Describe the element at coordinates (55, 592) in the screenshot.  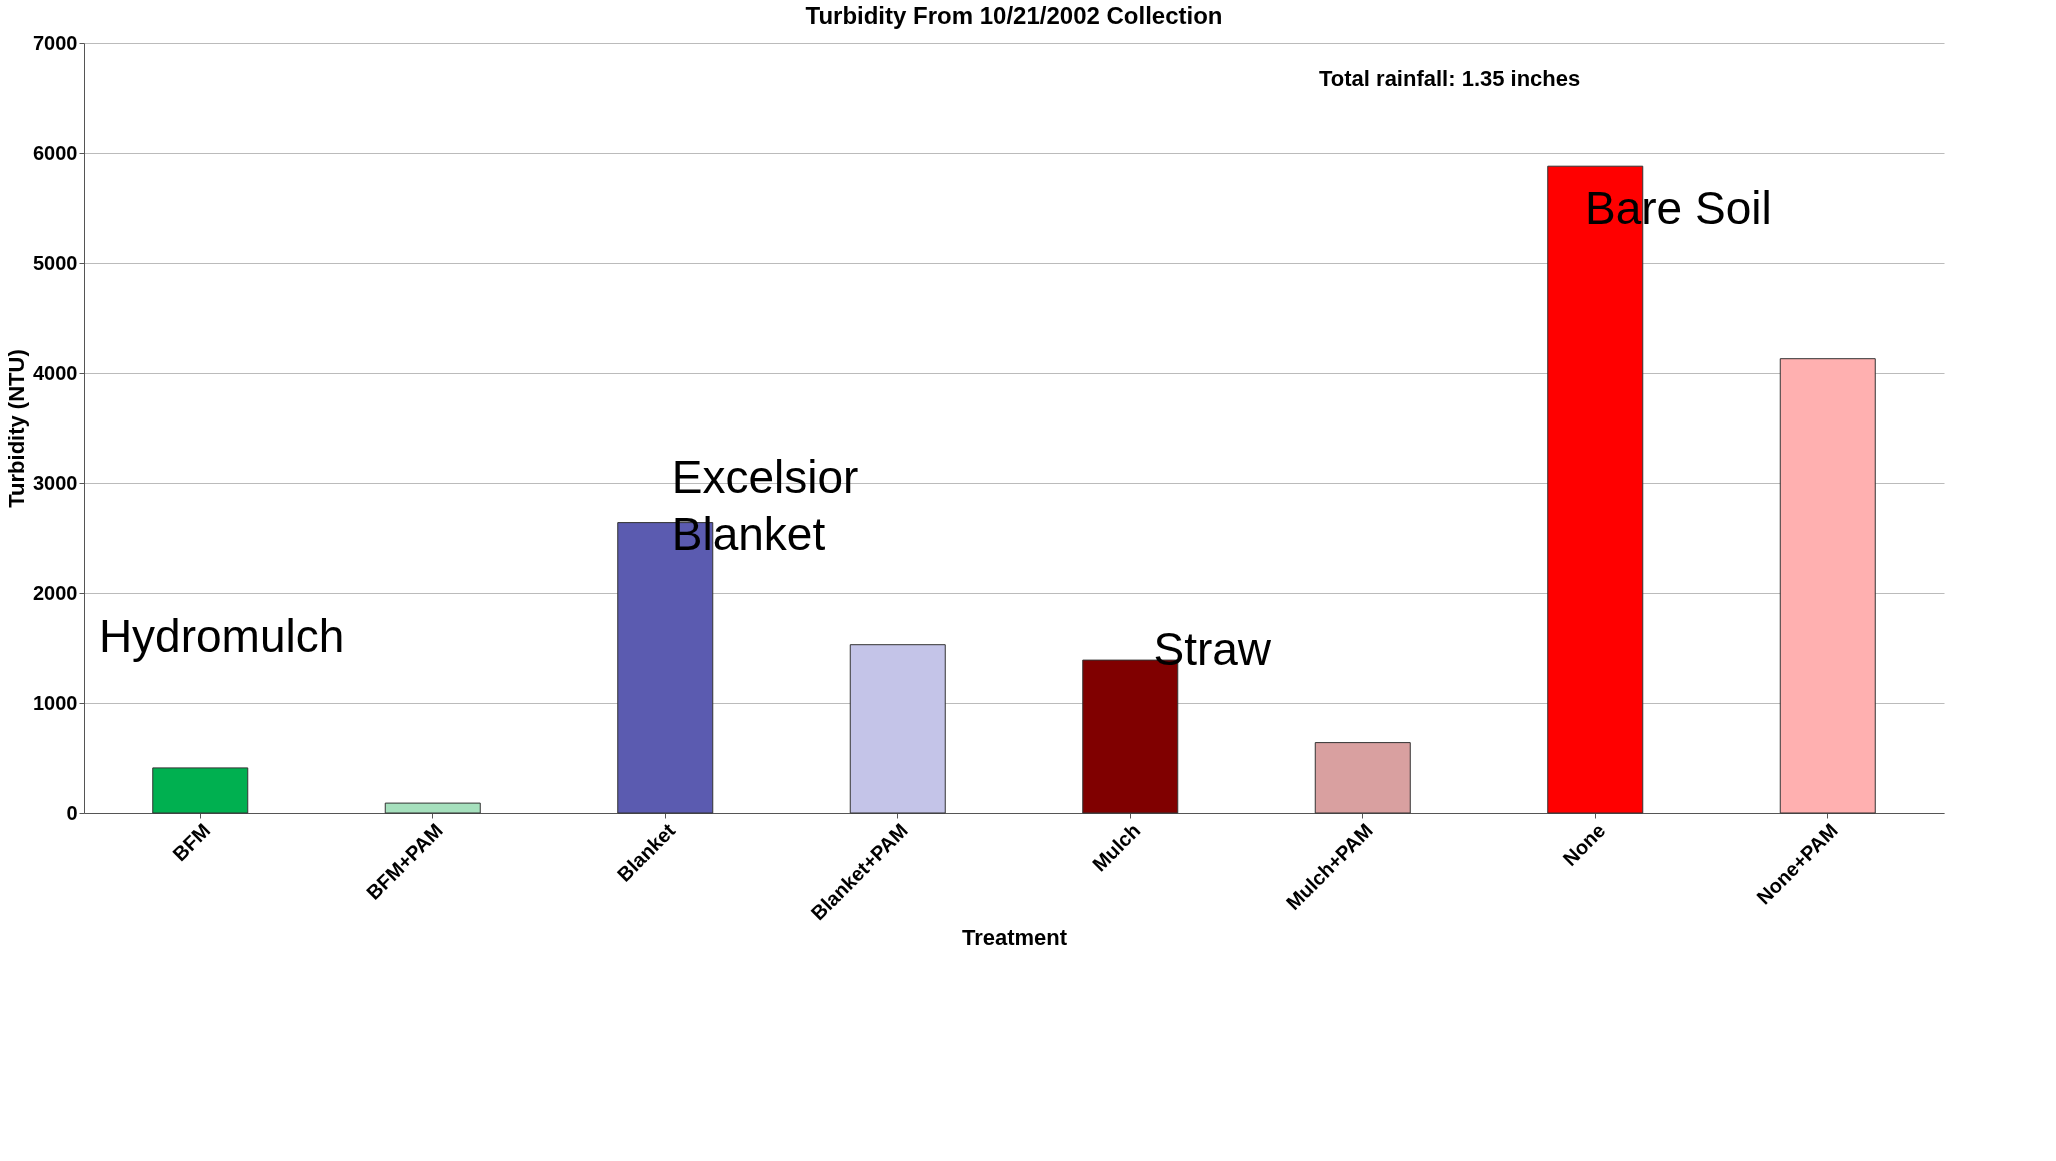
I see `y-tick-label: 2000` at that location.